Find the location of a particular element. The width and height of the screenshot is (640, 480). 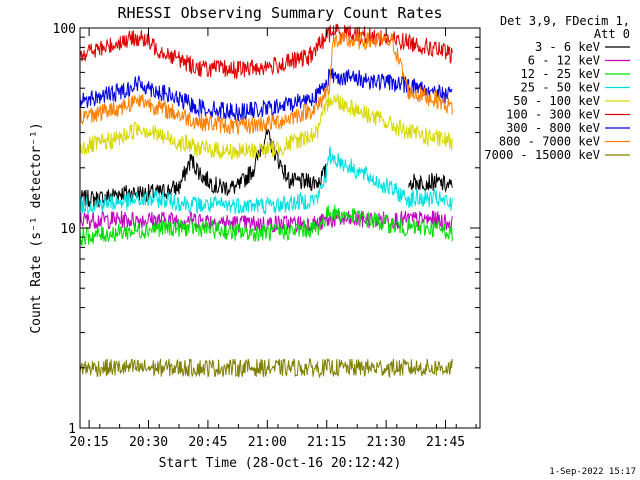

x-tick-label: 21:15 is located at coordinates (326, 442).